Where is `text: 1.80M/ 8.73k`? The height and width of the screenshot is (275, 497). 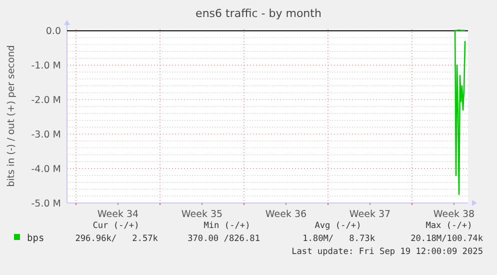
text: 1.80M/ 8.73k is located at coordinates (339, 239).